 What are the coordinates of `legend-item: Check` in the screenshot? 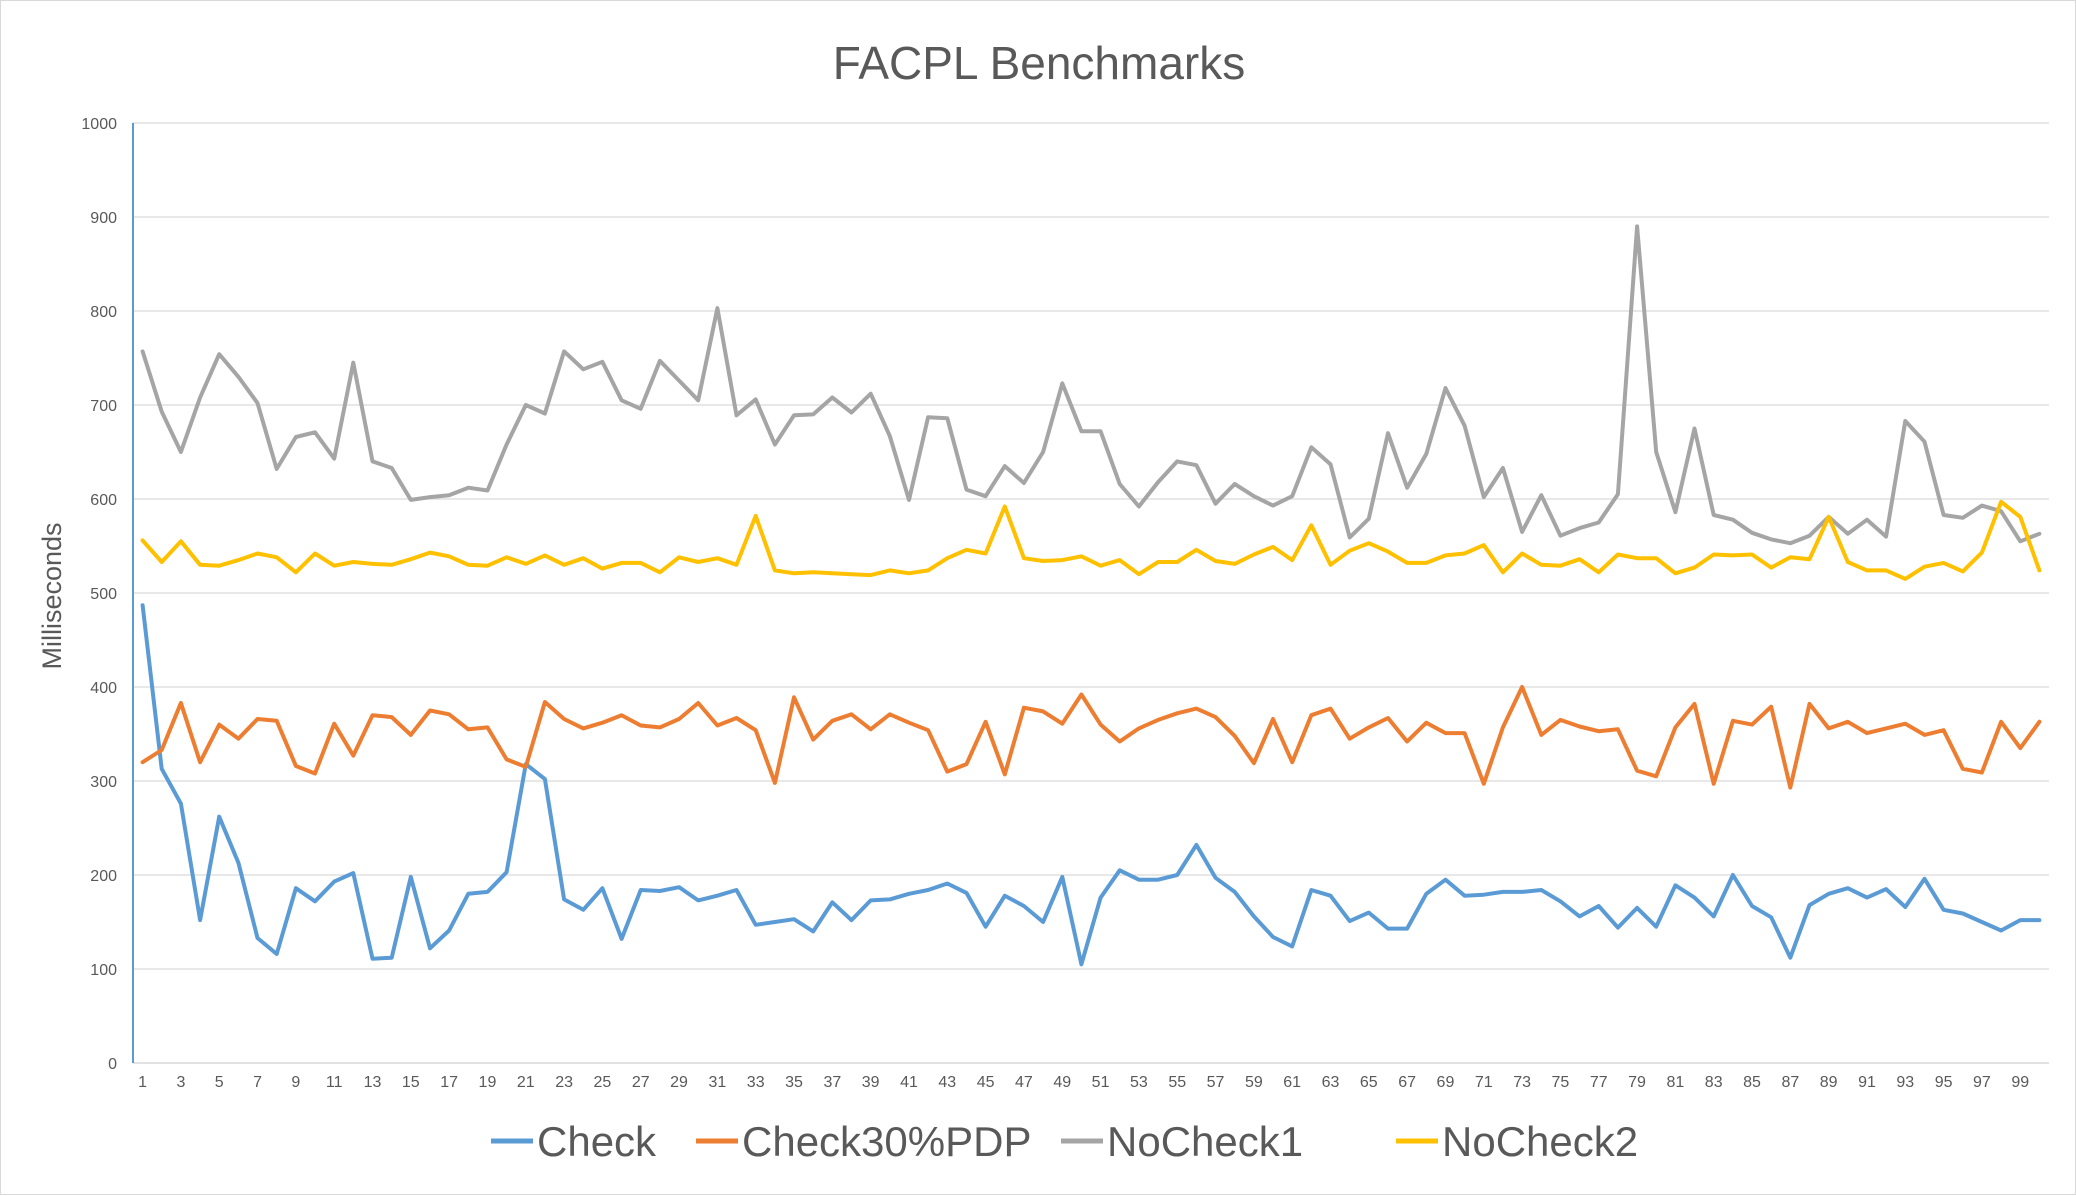 It's located at (574, 1141).